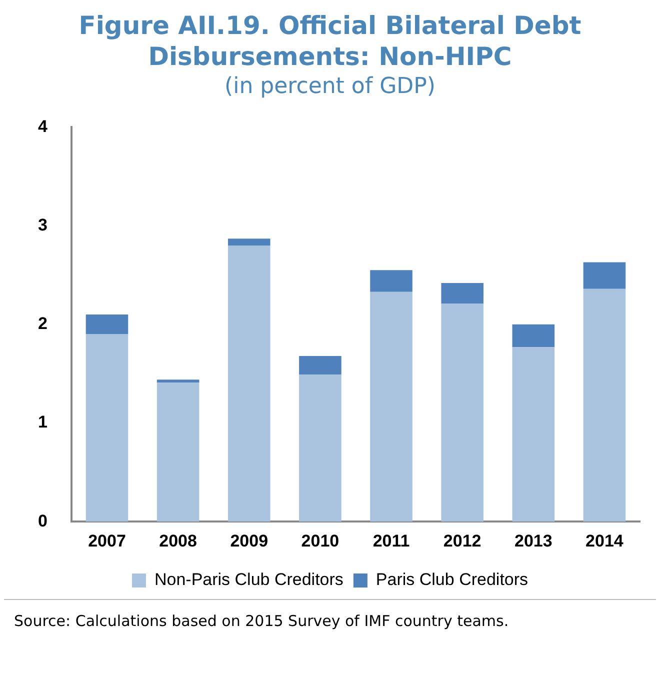 The image size is (660, 689). Describe the element at coordinates (43, 126) in the screenshot. I see `y-tick-label: 4` at that location.